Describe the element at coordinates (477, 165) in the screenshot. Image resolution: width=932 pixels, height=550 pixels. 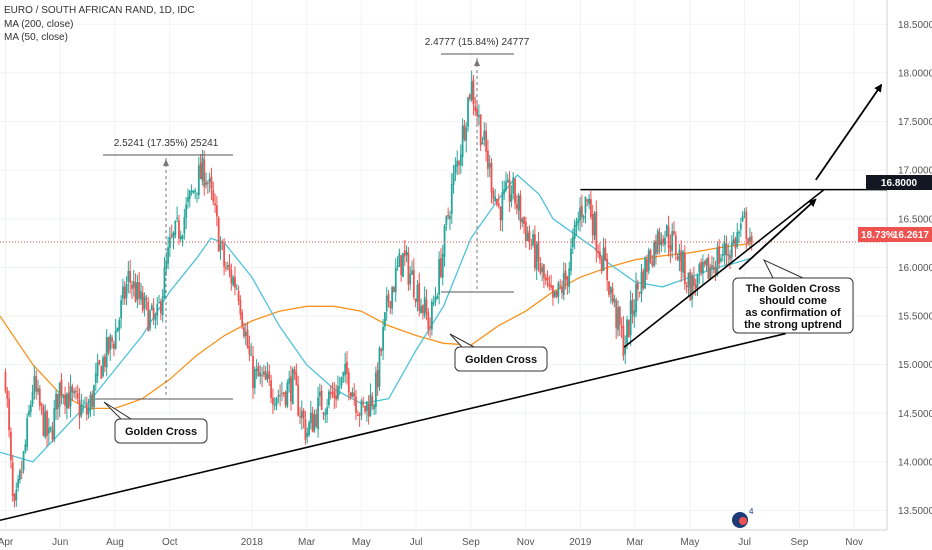
I see `measure-annotation-2: 2.4777 (15.84%) 24777` at that location.